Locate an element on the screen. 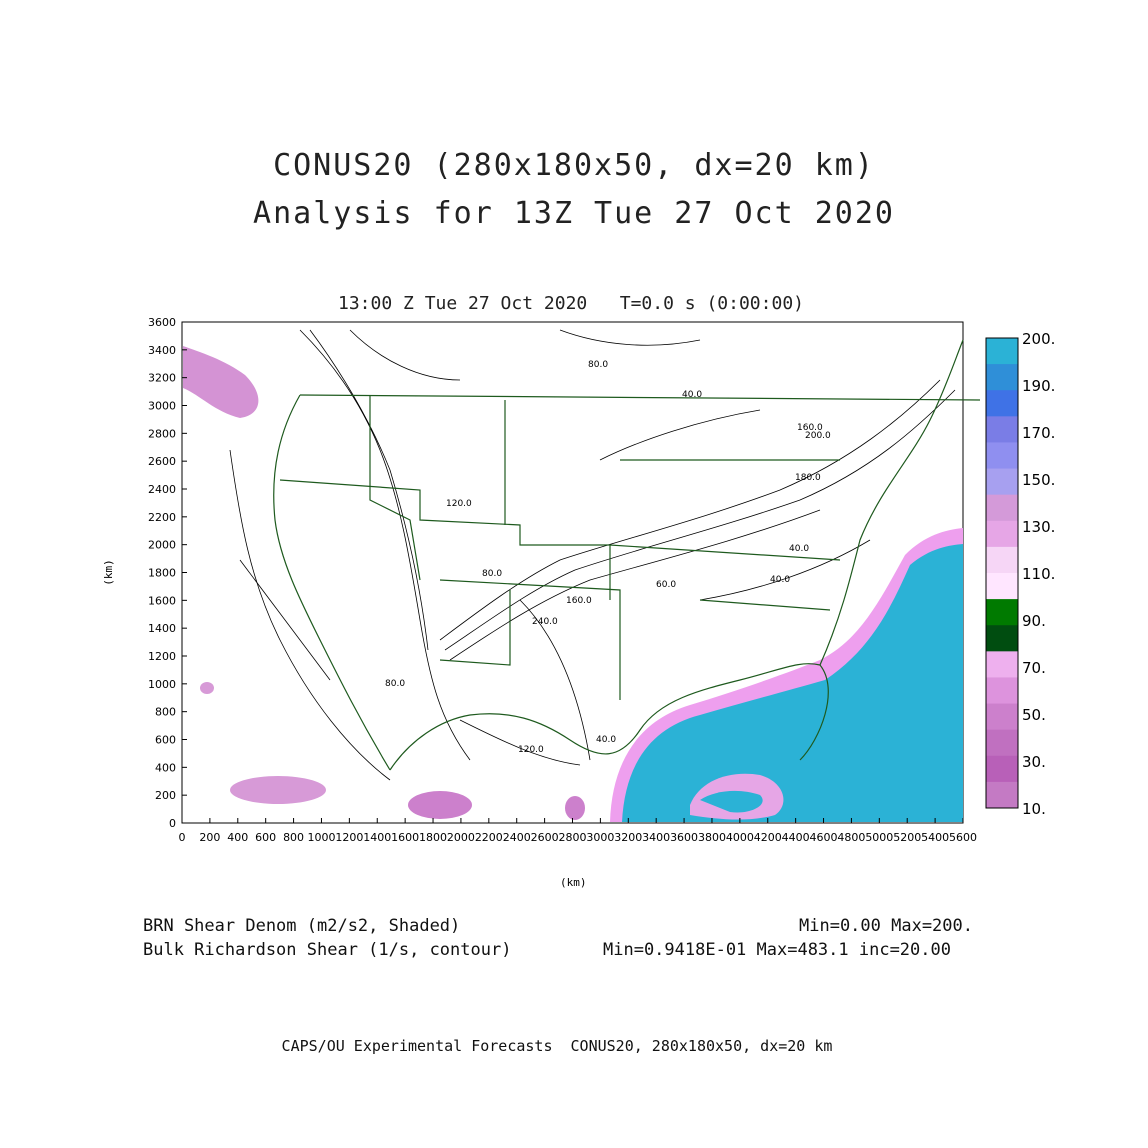 The height and width of the screenshot is (1148, 1148). y-tick-label: 2600 is located at coordinates (162, 461).